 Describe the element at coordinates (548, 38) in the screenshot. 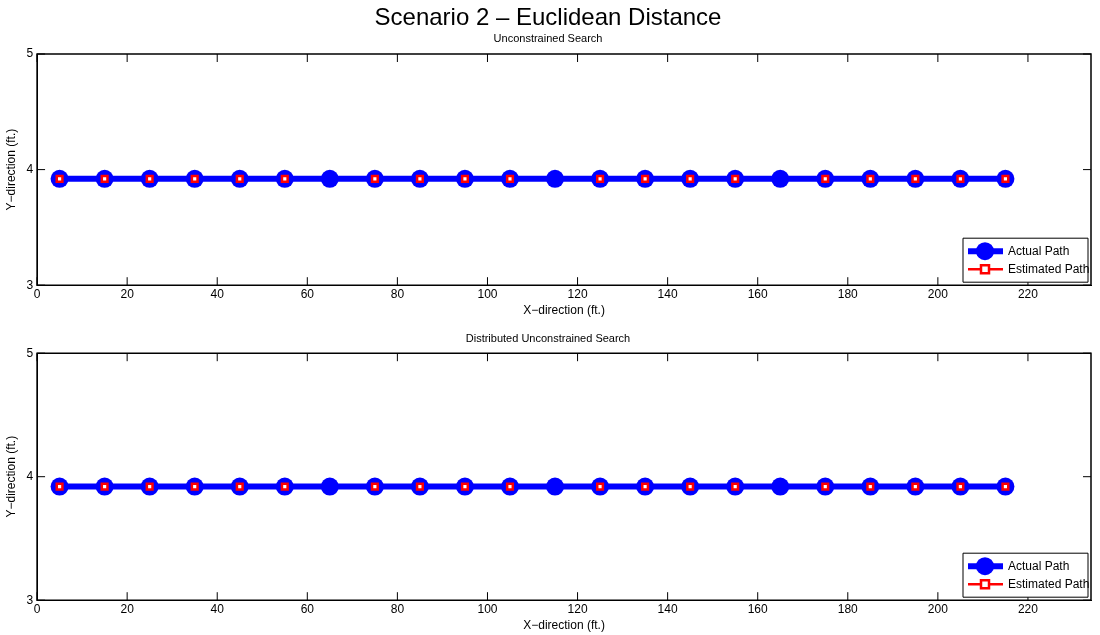

I see `chart-subtitle: Unconstrained Search` at that location.